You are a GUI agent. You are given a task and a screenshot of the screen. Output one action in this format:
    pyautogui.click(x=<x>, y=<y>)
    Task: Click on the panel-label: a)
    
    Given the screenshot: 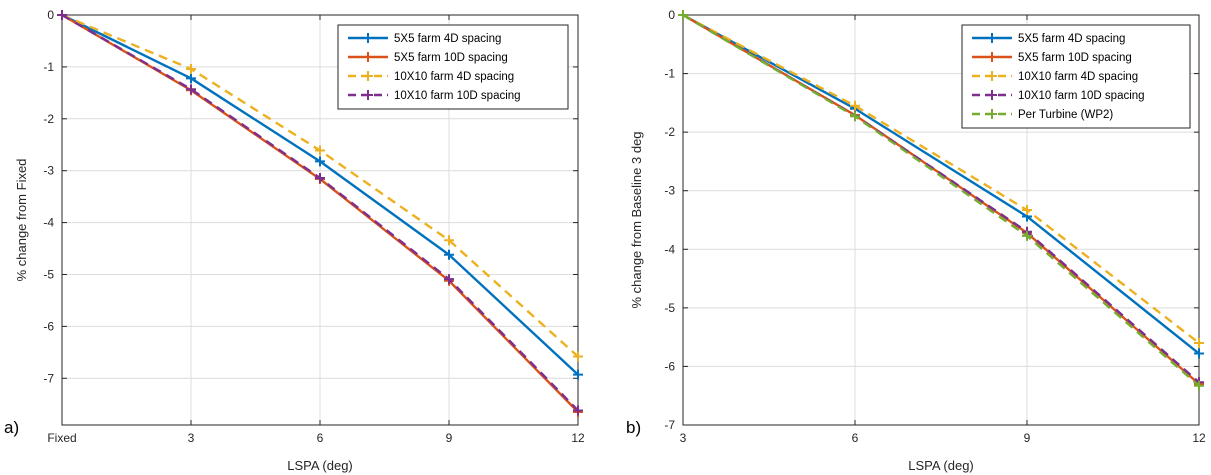 What is the action you would take?
    pyautogui.click(x=11, y=427)
    